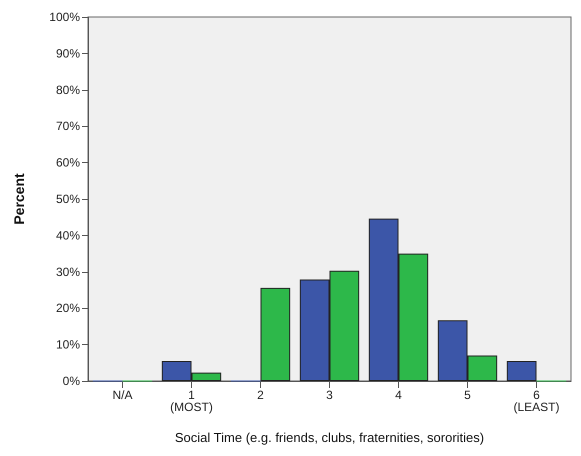  Describe the element at coordinates (68, 126) in the screenshot. I see `y-tick-label: 70%` at that location.